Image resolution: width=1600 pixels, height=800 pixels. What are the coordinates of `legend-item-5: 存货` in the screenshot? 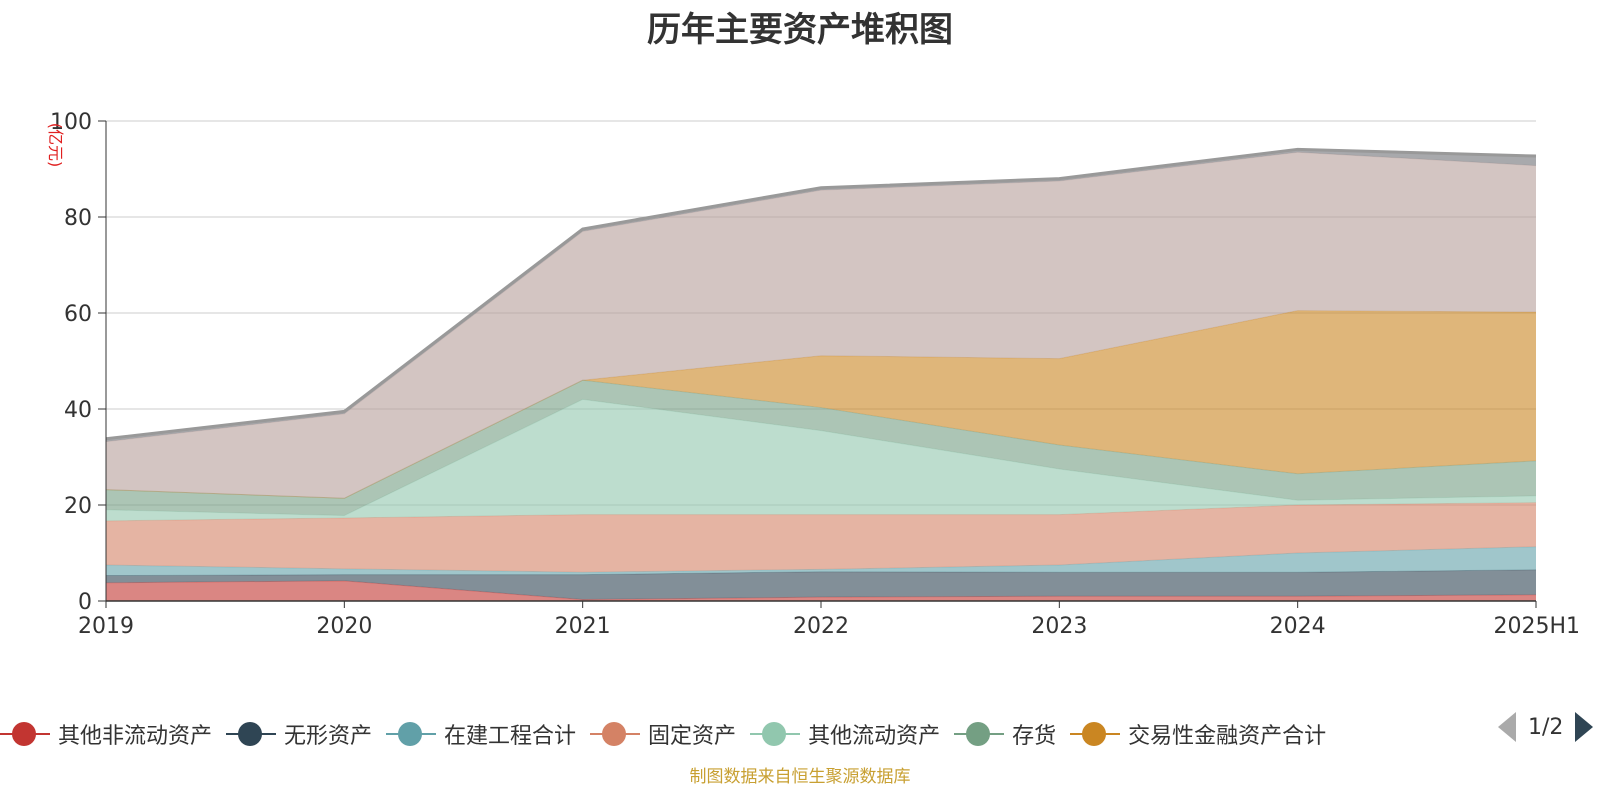 It's located at (1005, 734).